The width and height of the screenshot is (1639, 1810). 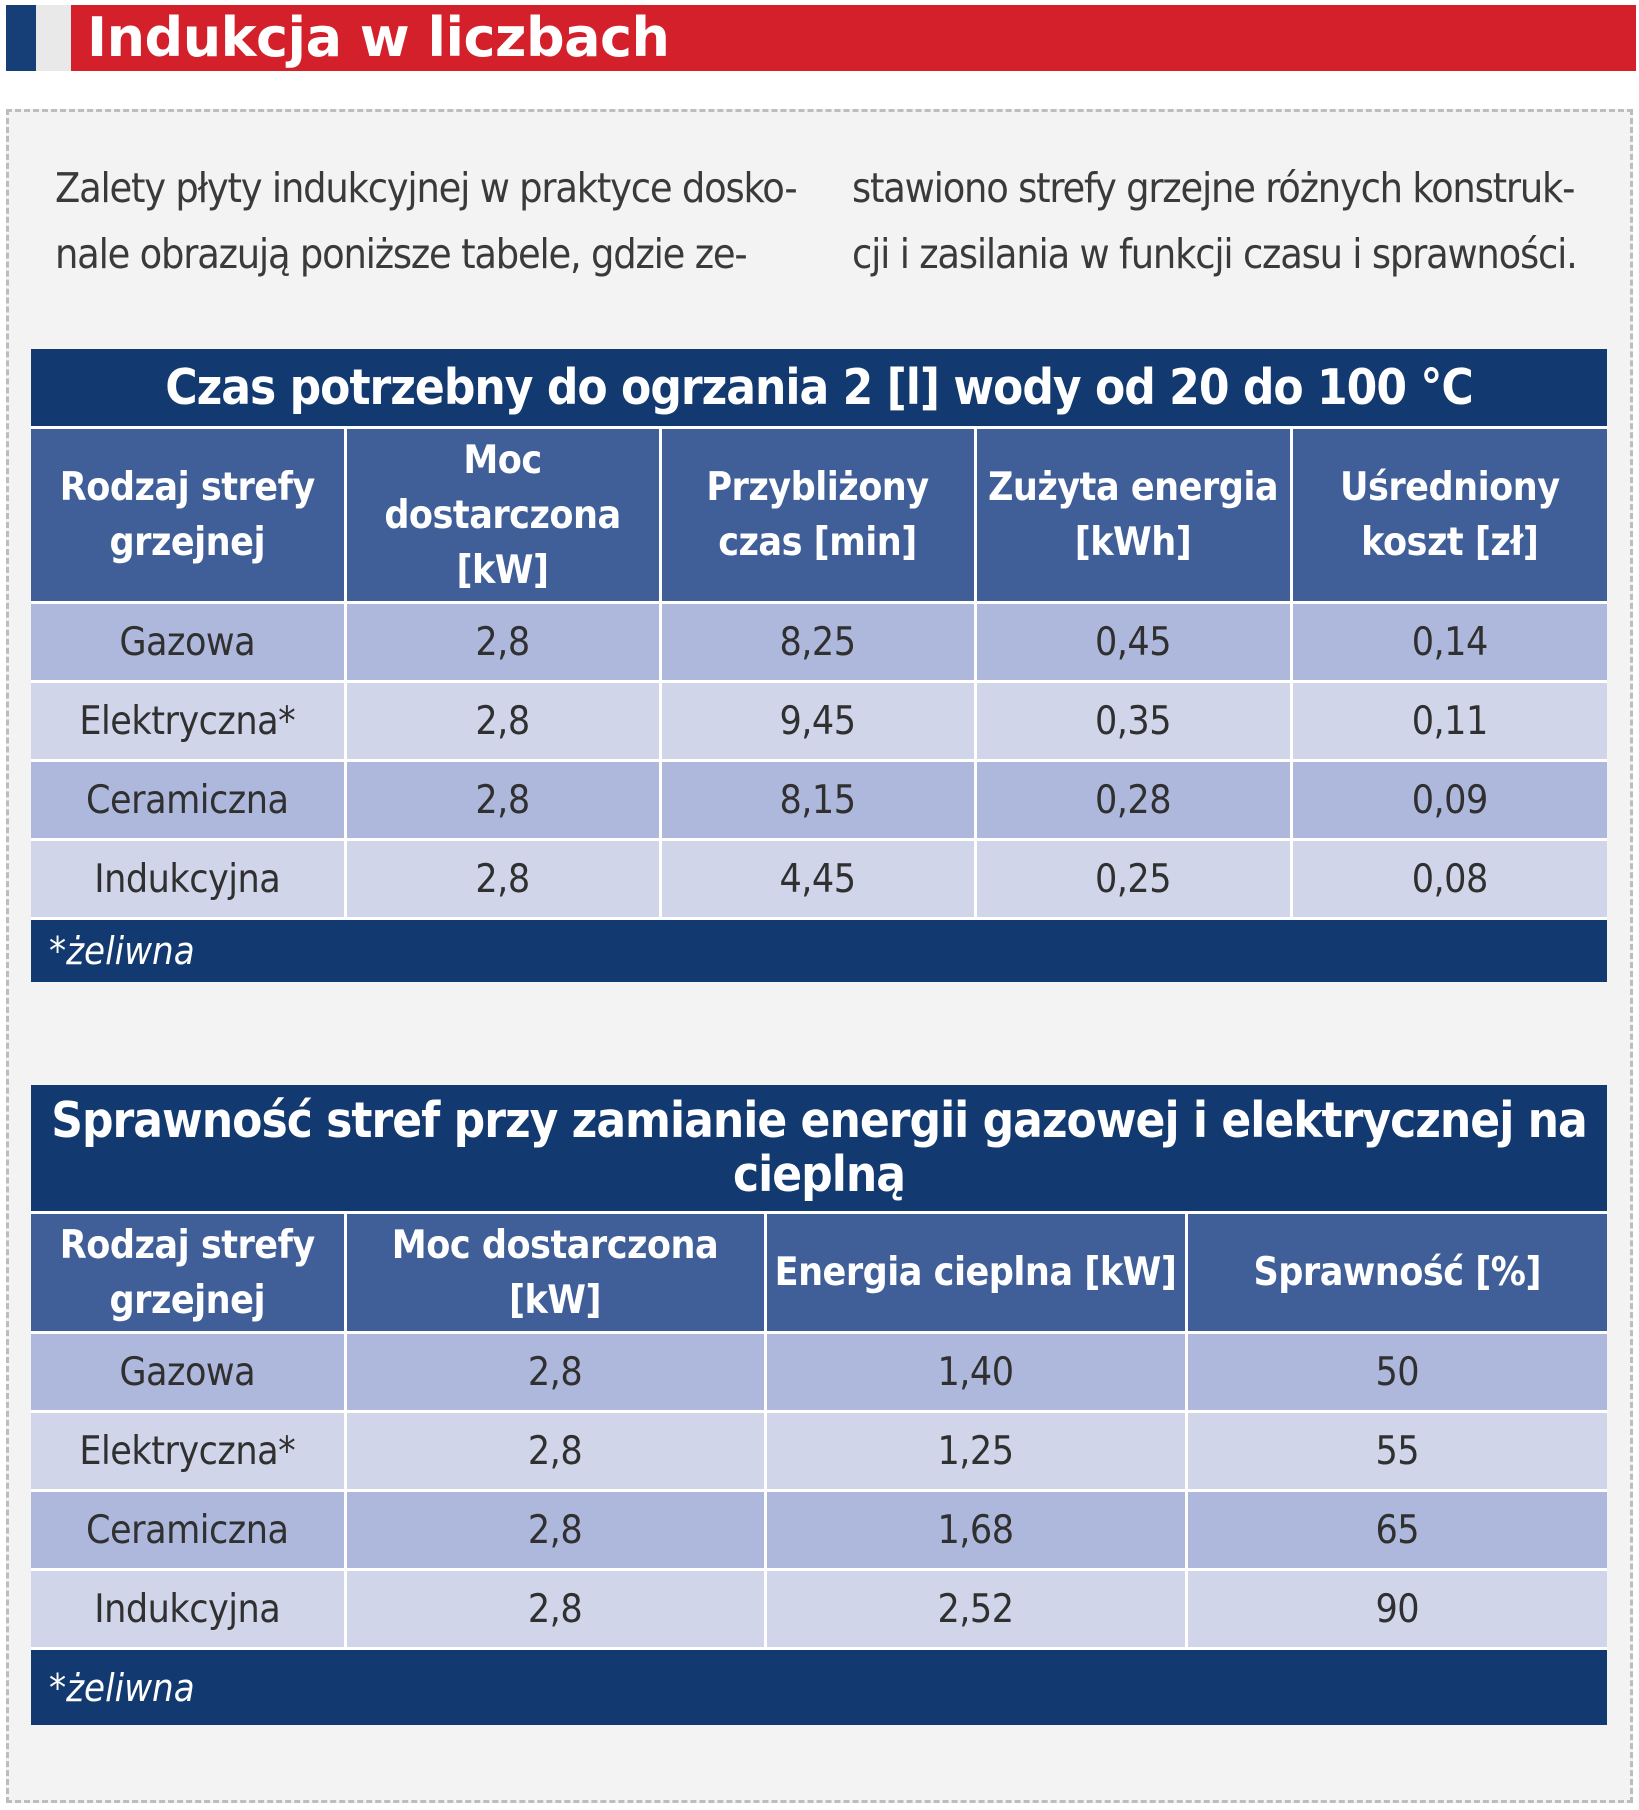 I want to click on table-cell: 50, so click(x=1396, y=1371).